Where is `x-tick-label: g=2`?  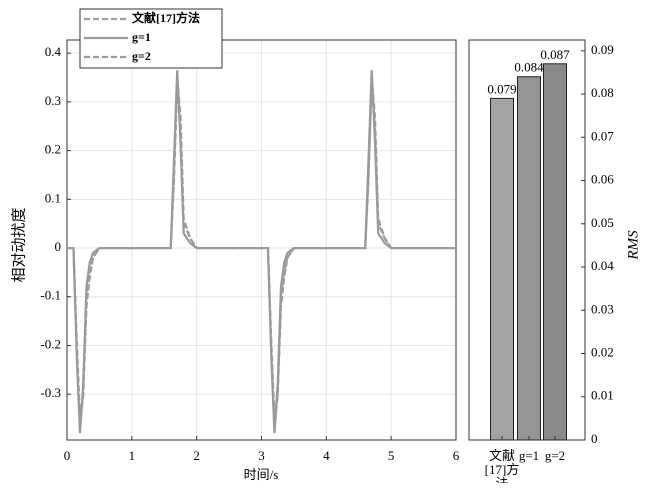
x-tick-label: g=2 is located at coordinates (555, 456).